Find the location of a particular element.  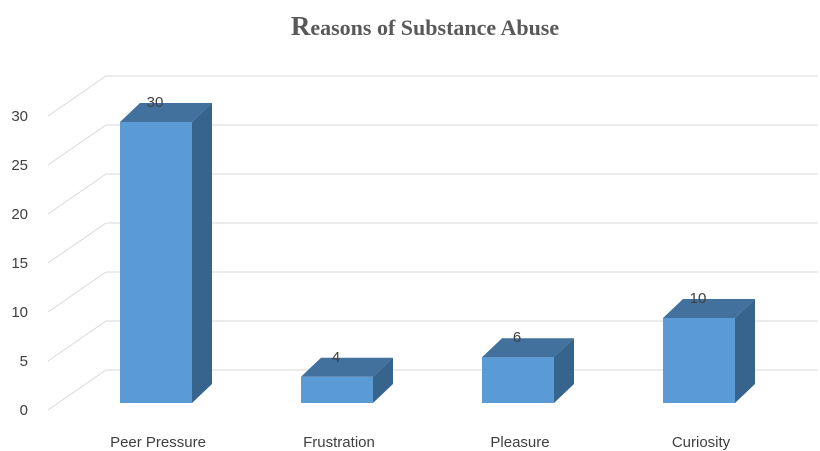

data-label: 4 is located at coordinates (336, 357).